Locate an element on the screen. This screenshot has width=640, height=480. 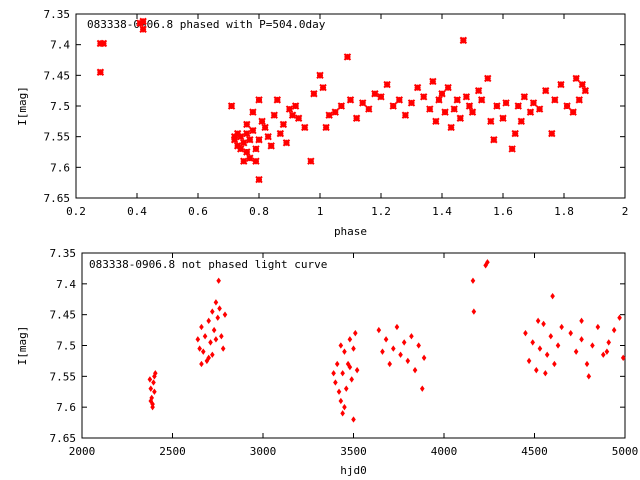
x-tick-label: 2500 is located at coordinates (172, 451).